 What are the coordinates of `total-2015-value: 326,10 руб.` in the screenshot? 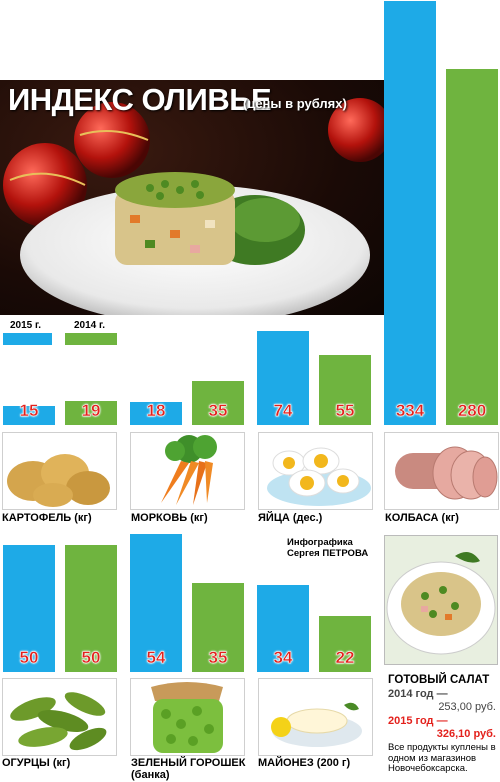 It's located at (466, 734).